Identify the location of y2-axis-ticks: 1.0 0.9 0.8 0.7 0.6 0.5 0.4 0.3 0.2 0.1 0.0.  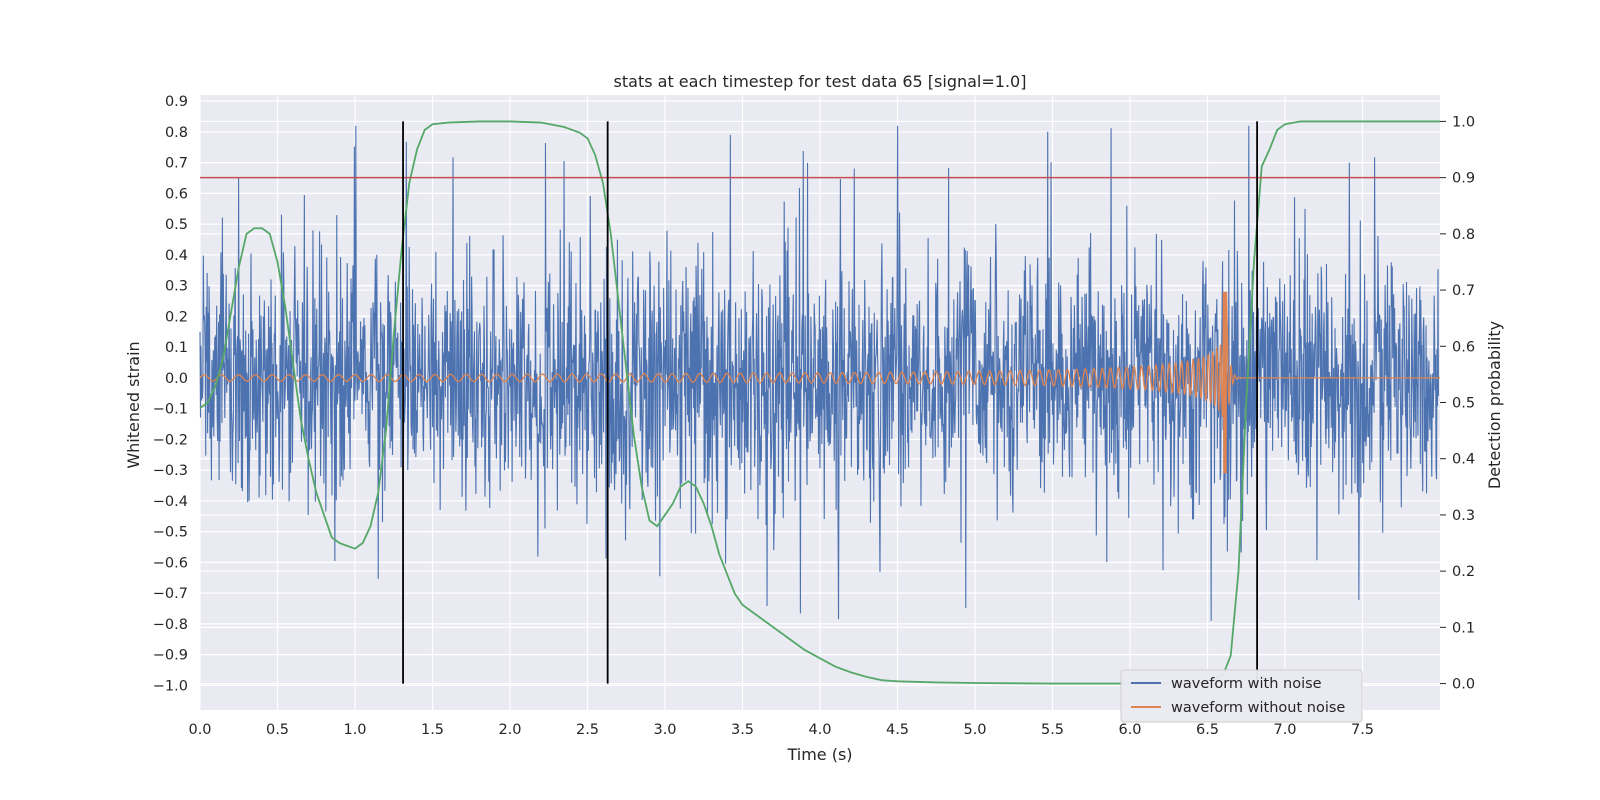
(1457, 403).